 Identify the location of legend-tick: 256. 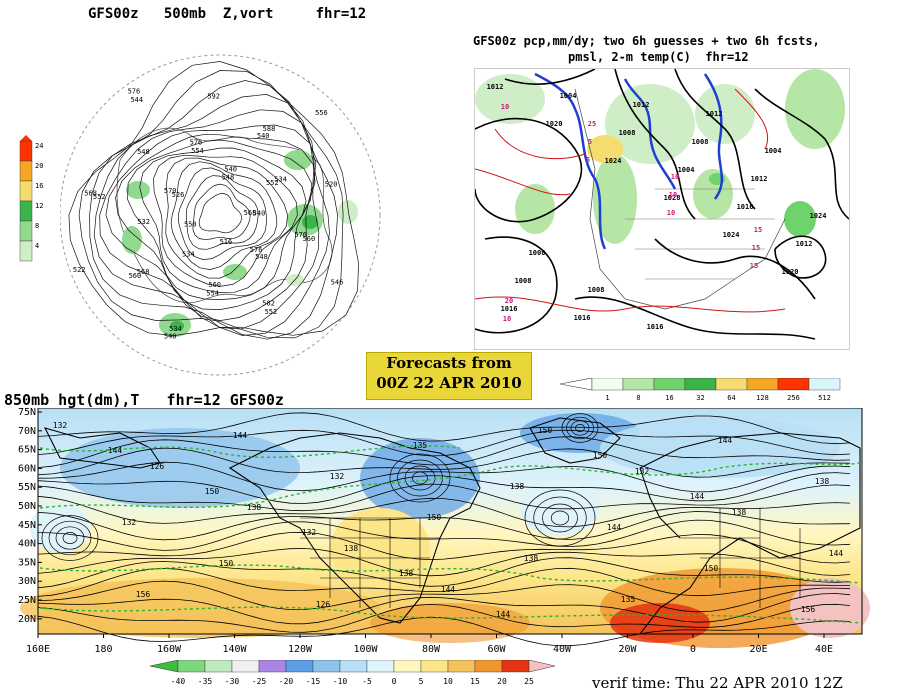
(793, 398).